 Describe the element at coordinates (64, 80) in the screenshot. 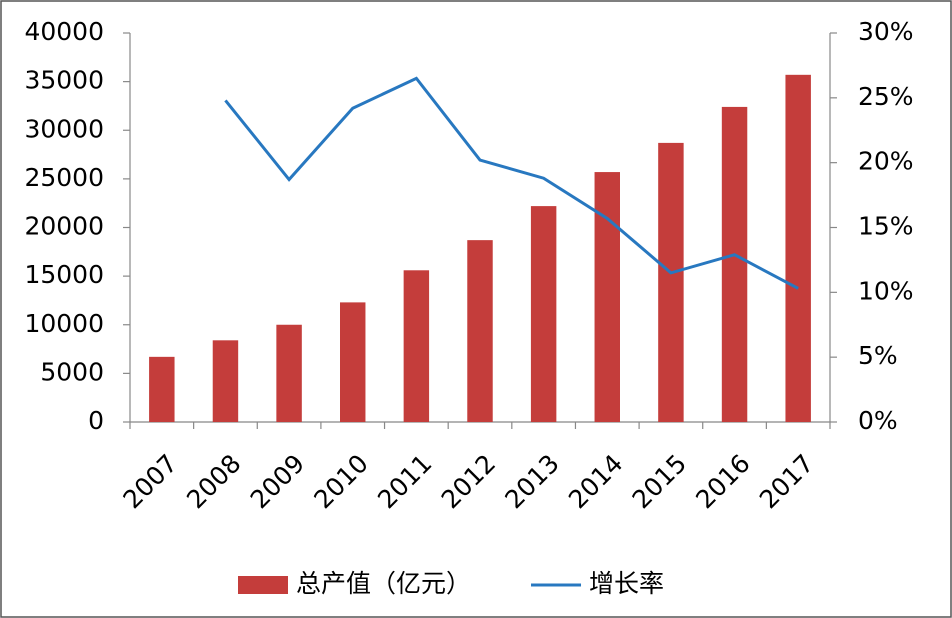

I see `y-tick-label: 35000` at that location.